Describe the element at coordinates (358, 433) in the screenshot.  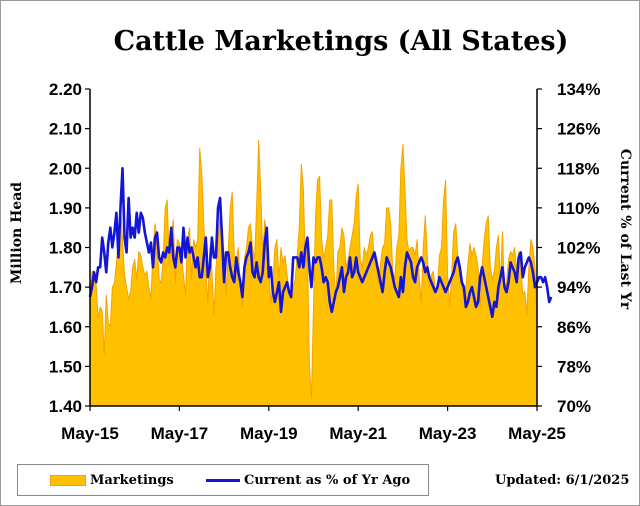
I see `x-tick-label: May-21` at that location.